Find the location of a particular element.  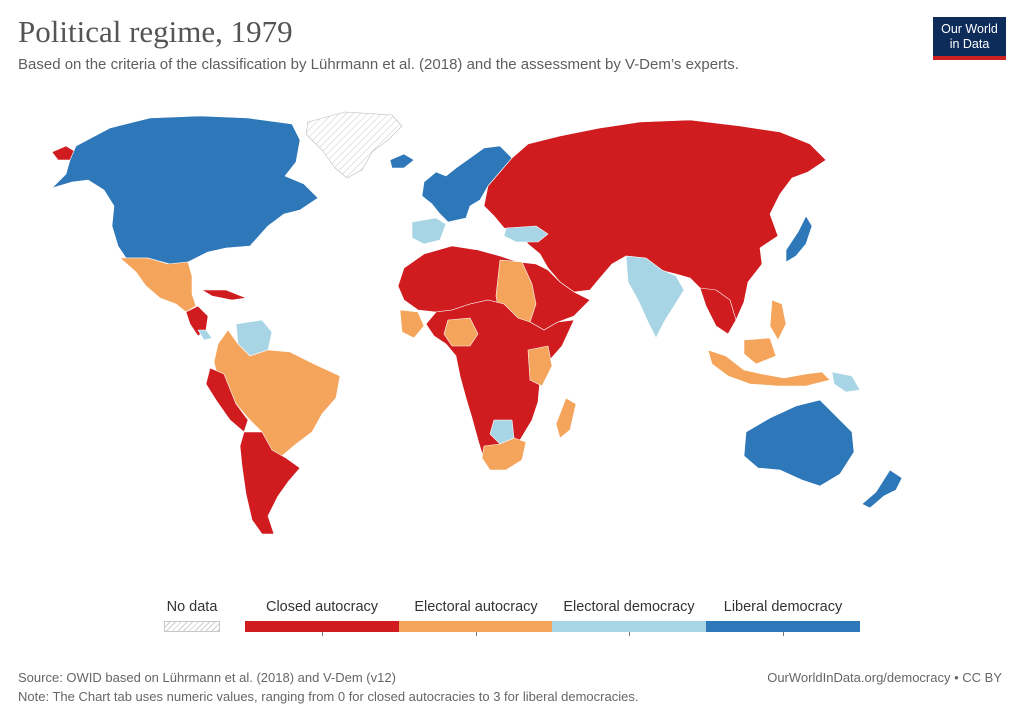

region-japan is located at coordinates (799, 239).